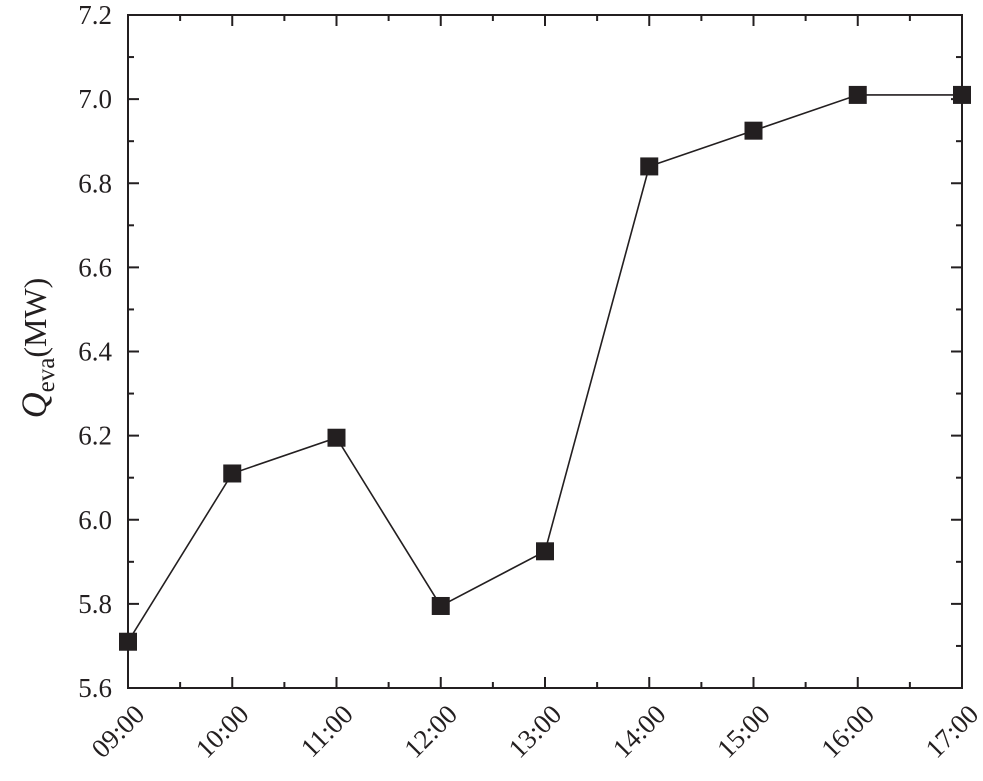 This screenshot has width=983, height=781. Describe the element at coordinates (535, 731) in the screenshot. I see `x-tick-label: 13:00` at that location.